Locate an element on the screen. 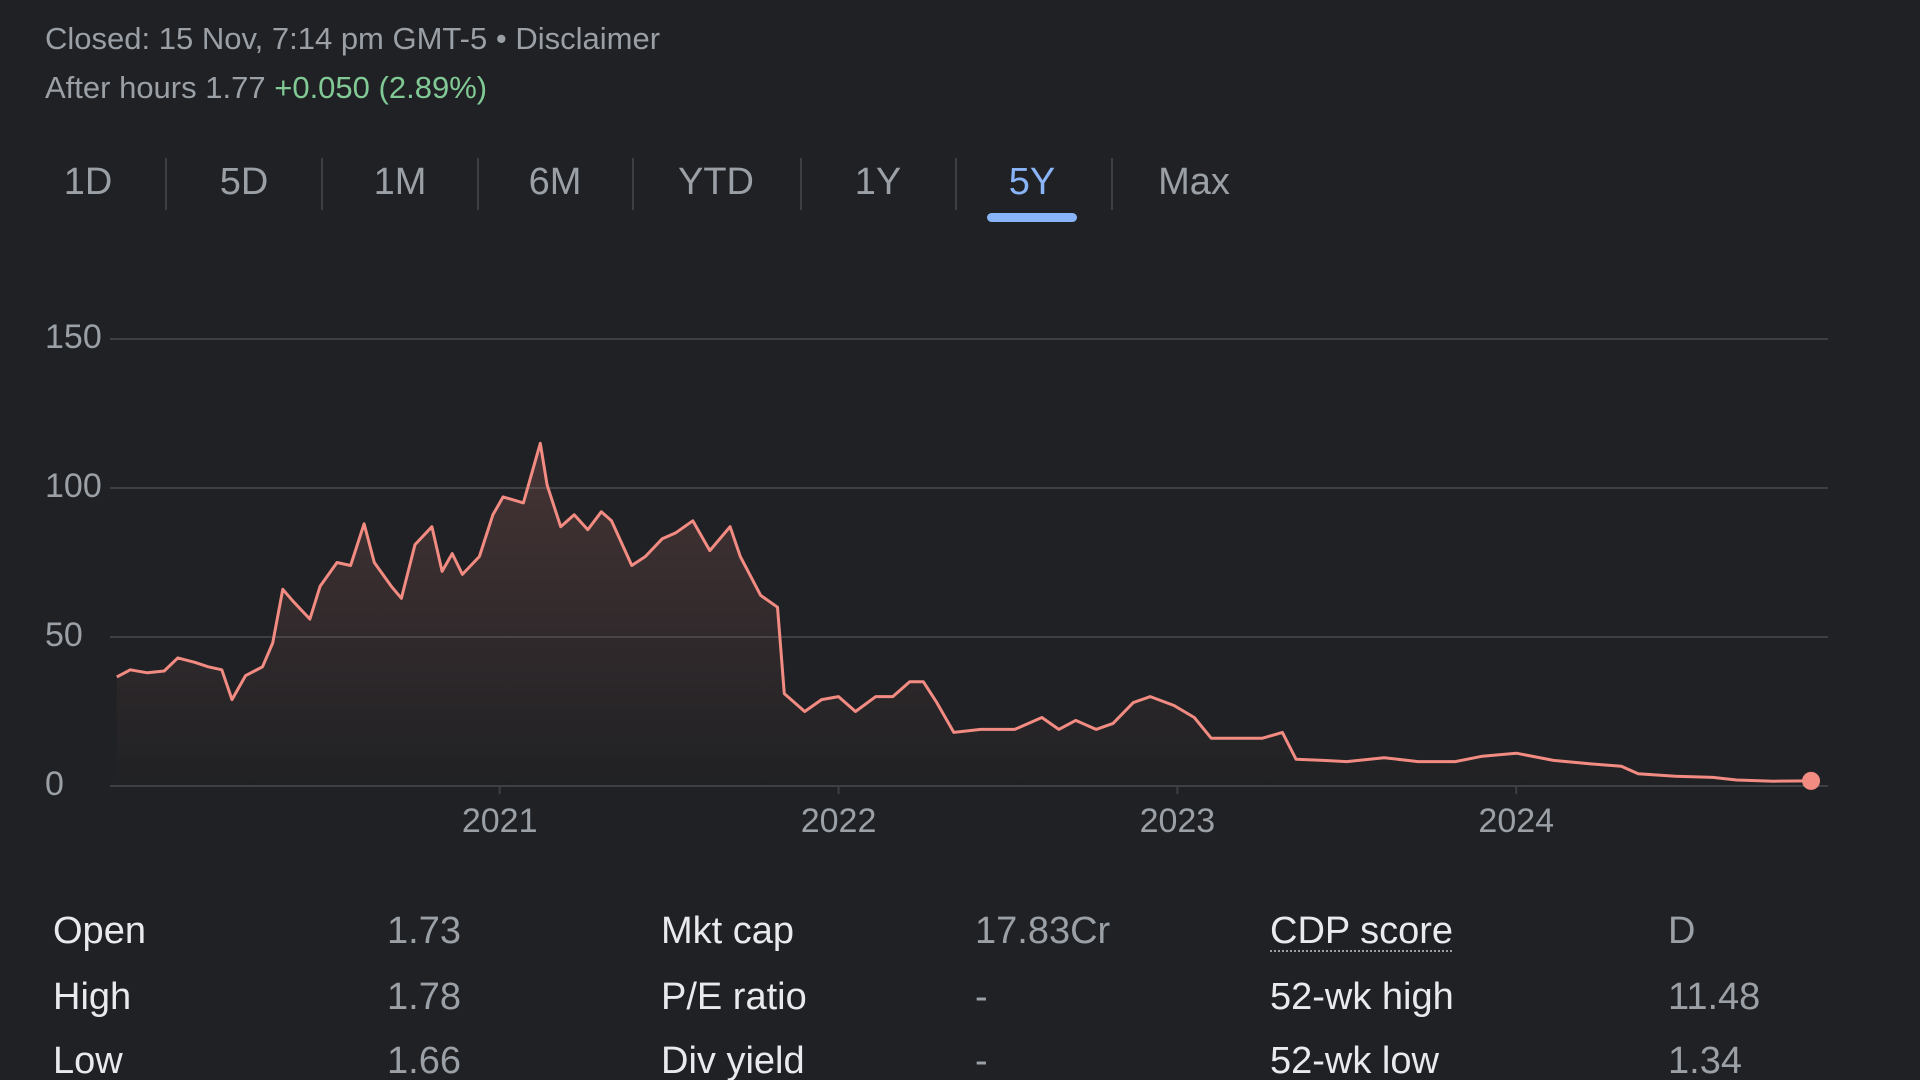 Image resolution: width=1920 pixels, height=1080 pixels. tab: 5Y is located at coordinates (1032, 182).